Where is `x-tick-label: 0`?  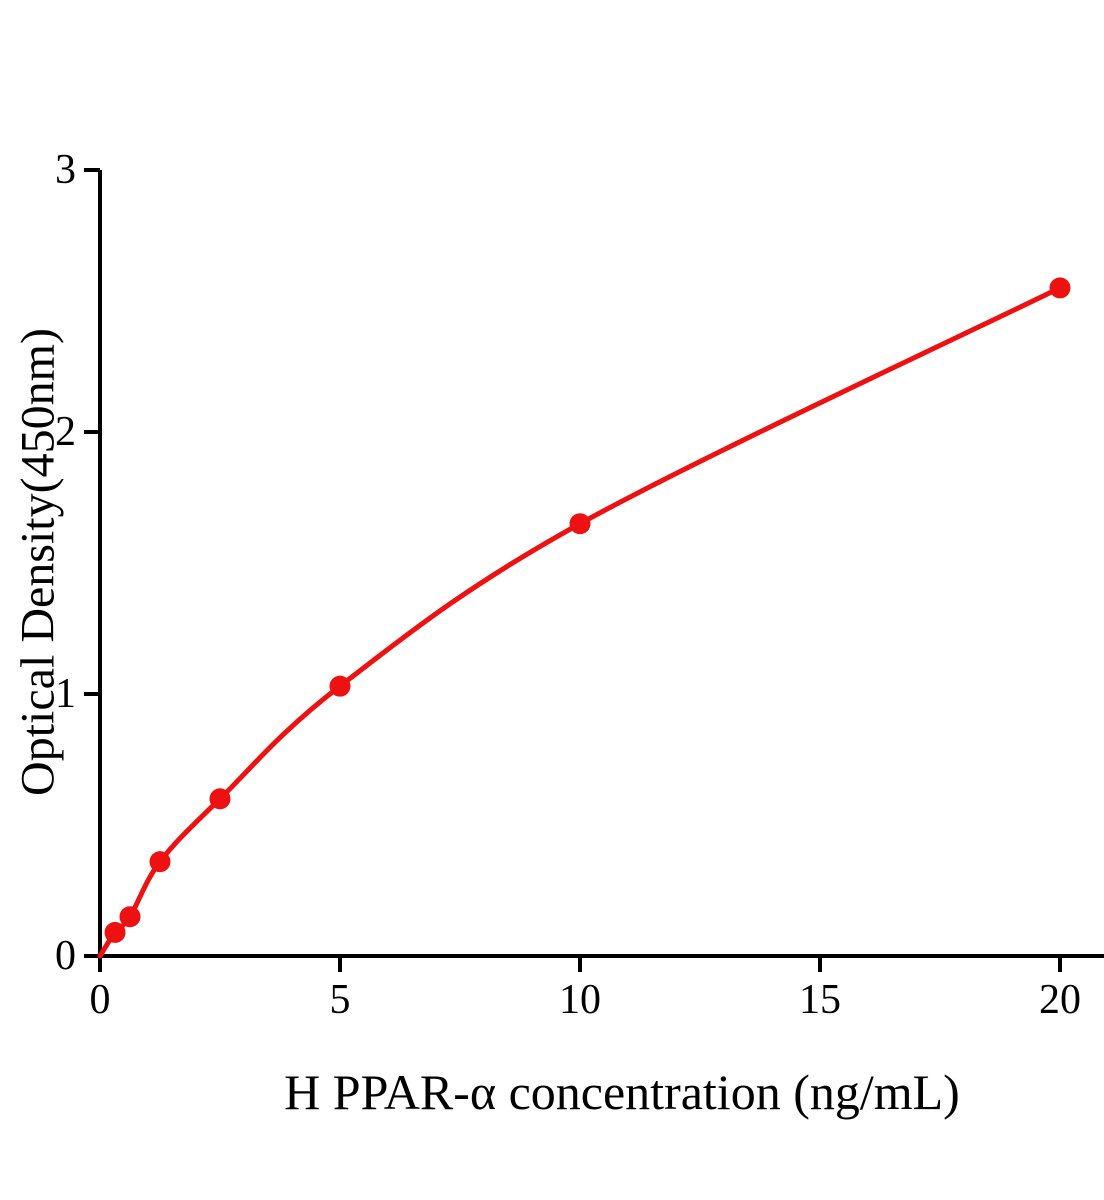 x-tick-label: 0 is located at coordinates (100, 1000).